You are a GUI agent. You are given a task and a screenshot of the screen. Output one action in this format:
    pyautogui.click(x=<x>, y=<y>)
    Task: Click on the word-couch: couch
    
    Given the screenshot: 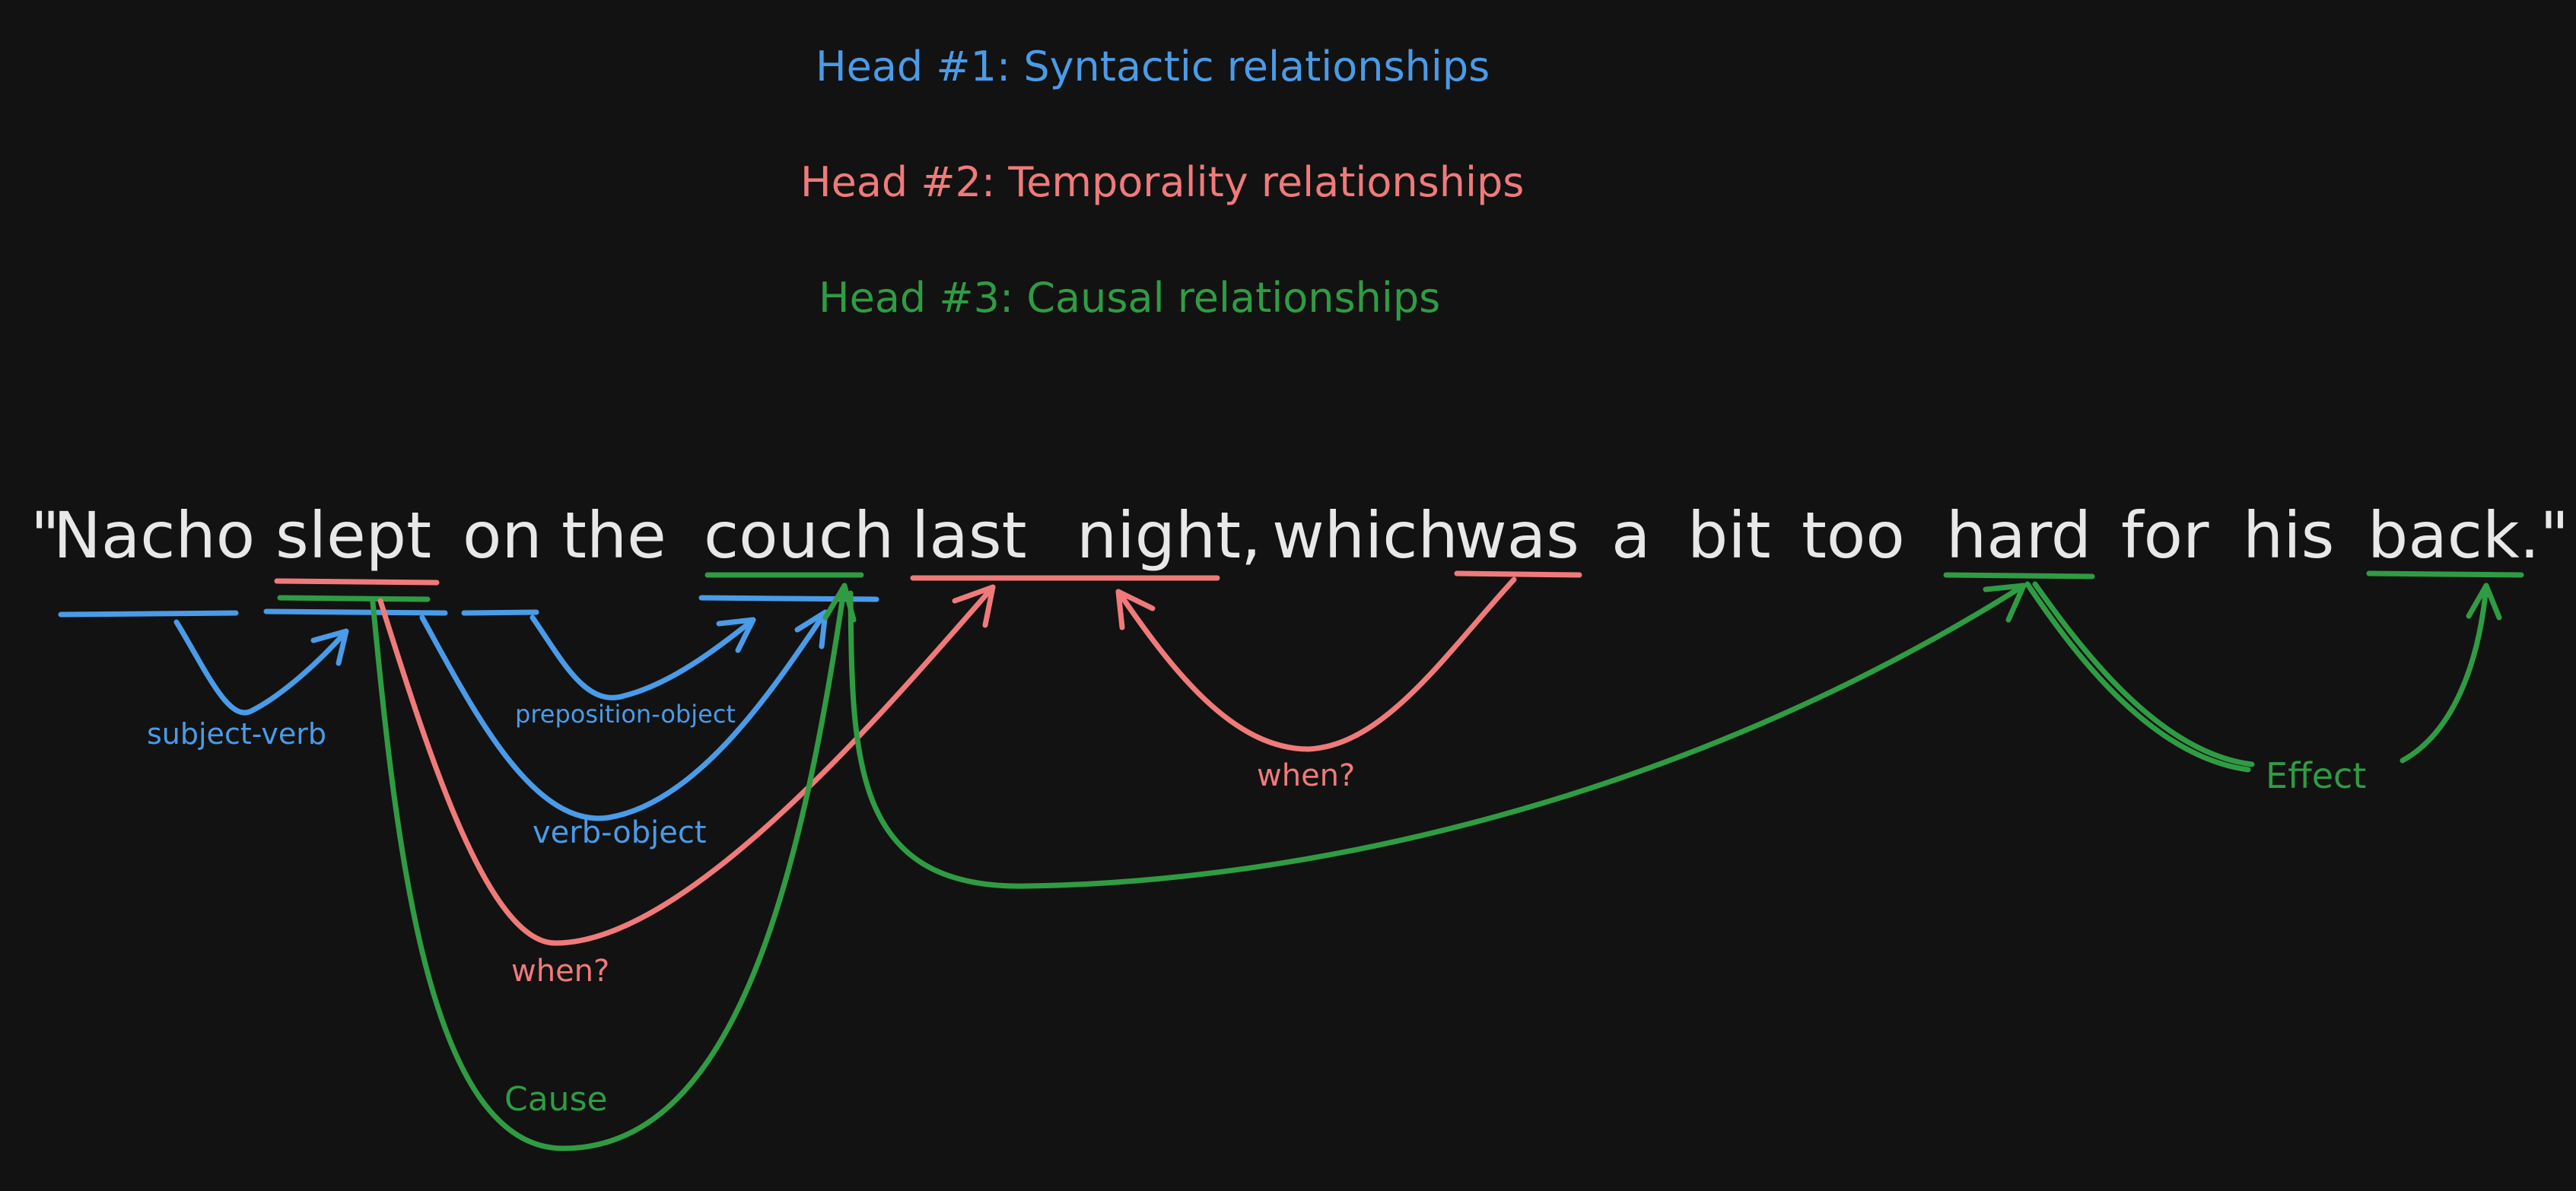 What is the action you would take?
    pyautogui.click(x=799, y=535)
    